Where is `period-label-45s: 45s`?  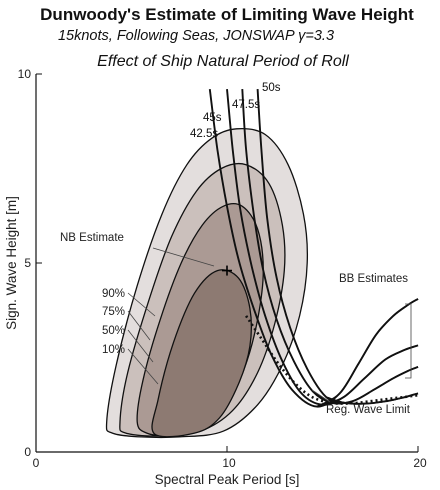 period-label-45s: 45s is located at coordinates (212, 118).